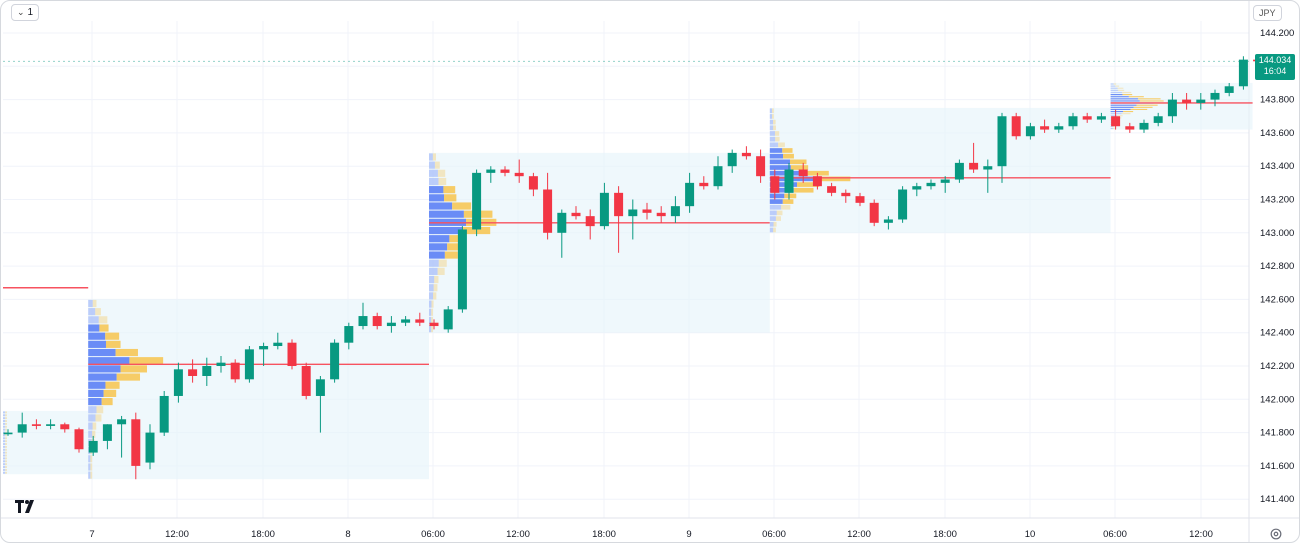 This screenshot has width=1300, height=543. Describe the element at coordinates (30, 12) in the screenshot. I see `interval-label: 1` at that location.